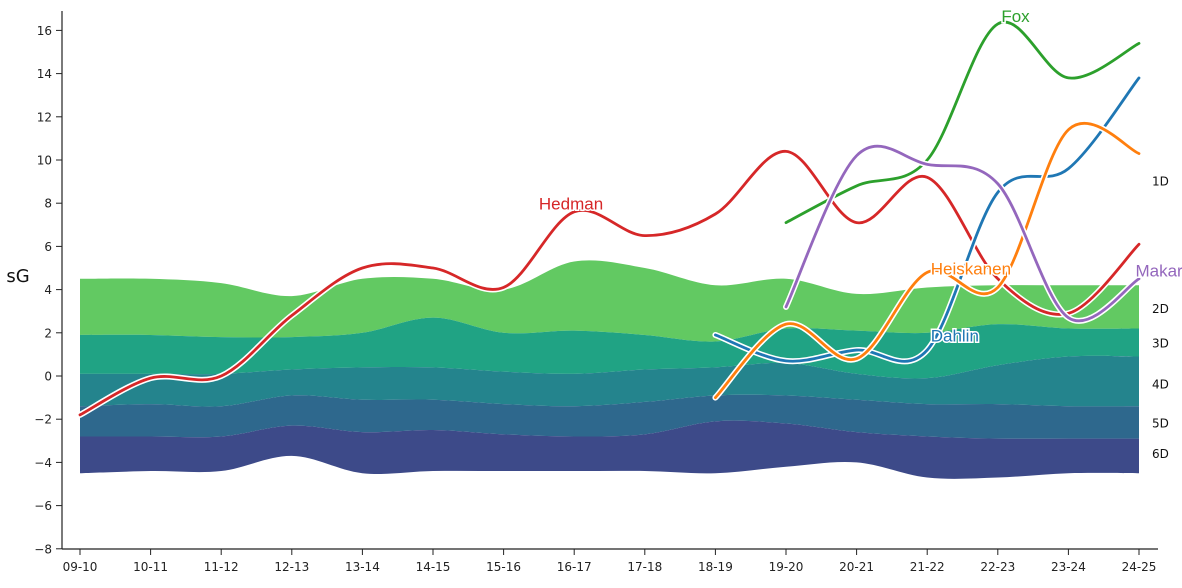 Image resolution: width=1182 pixels, height=588 pixels. What do you see at coordinates (43, 506) in the screenshot?
I see `y-tick-label: −6` at bounding box center [43, 506].